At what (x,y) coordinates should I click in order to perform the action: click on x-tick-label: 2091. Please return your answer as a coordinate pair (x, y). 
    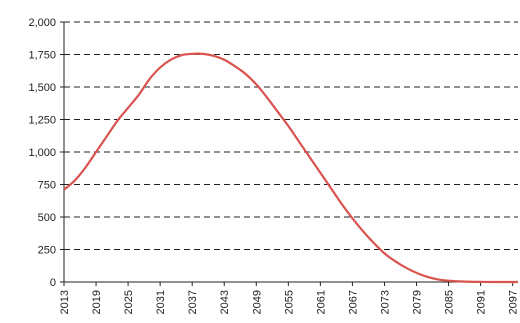
    Looking at the image, I should click on (482, 302).